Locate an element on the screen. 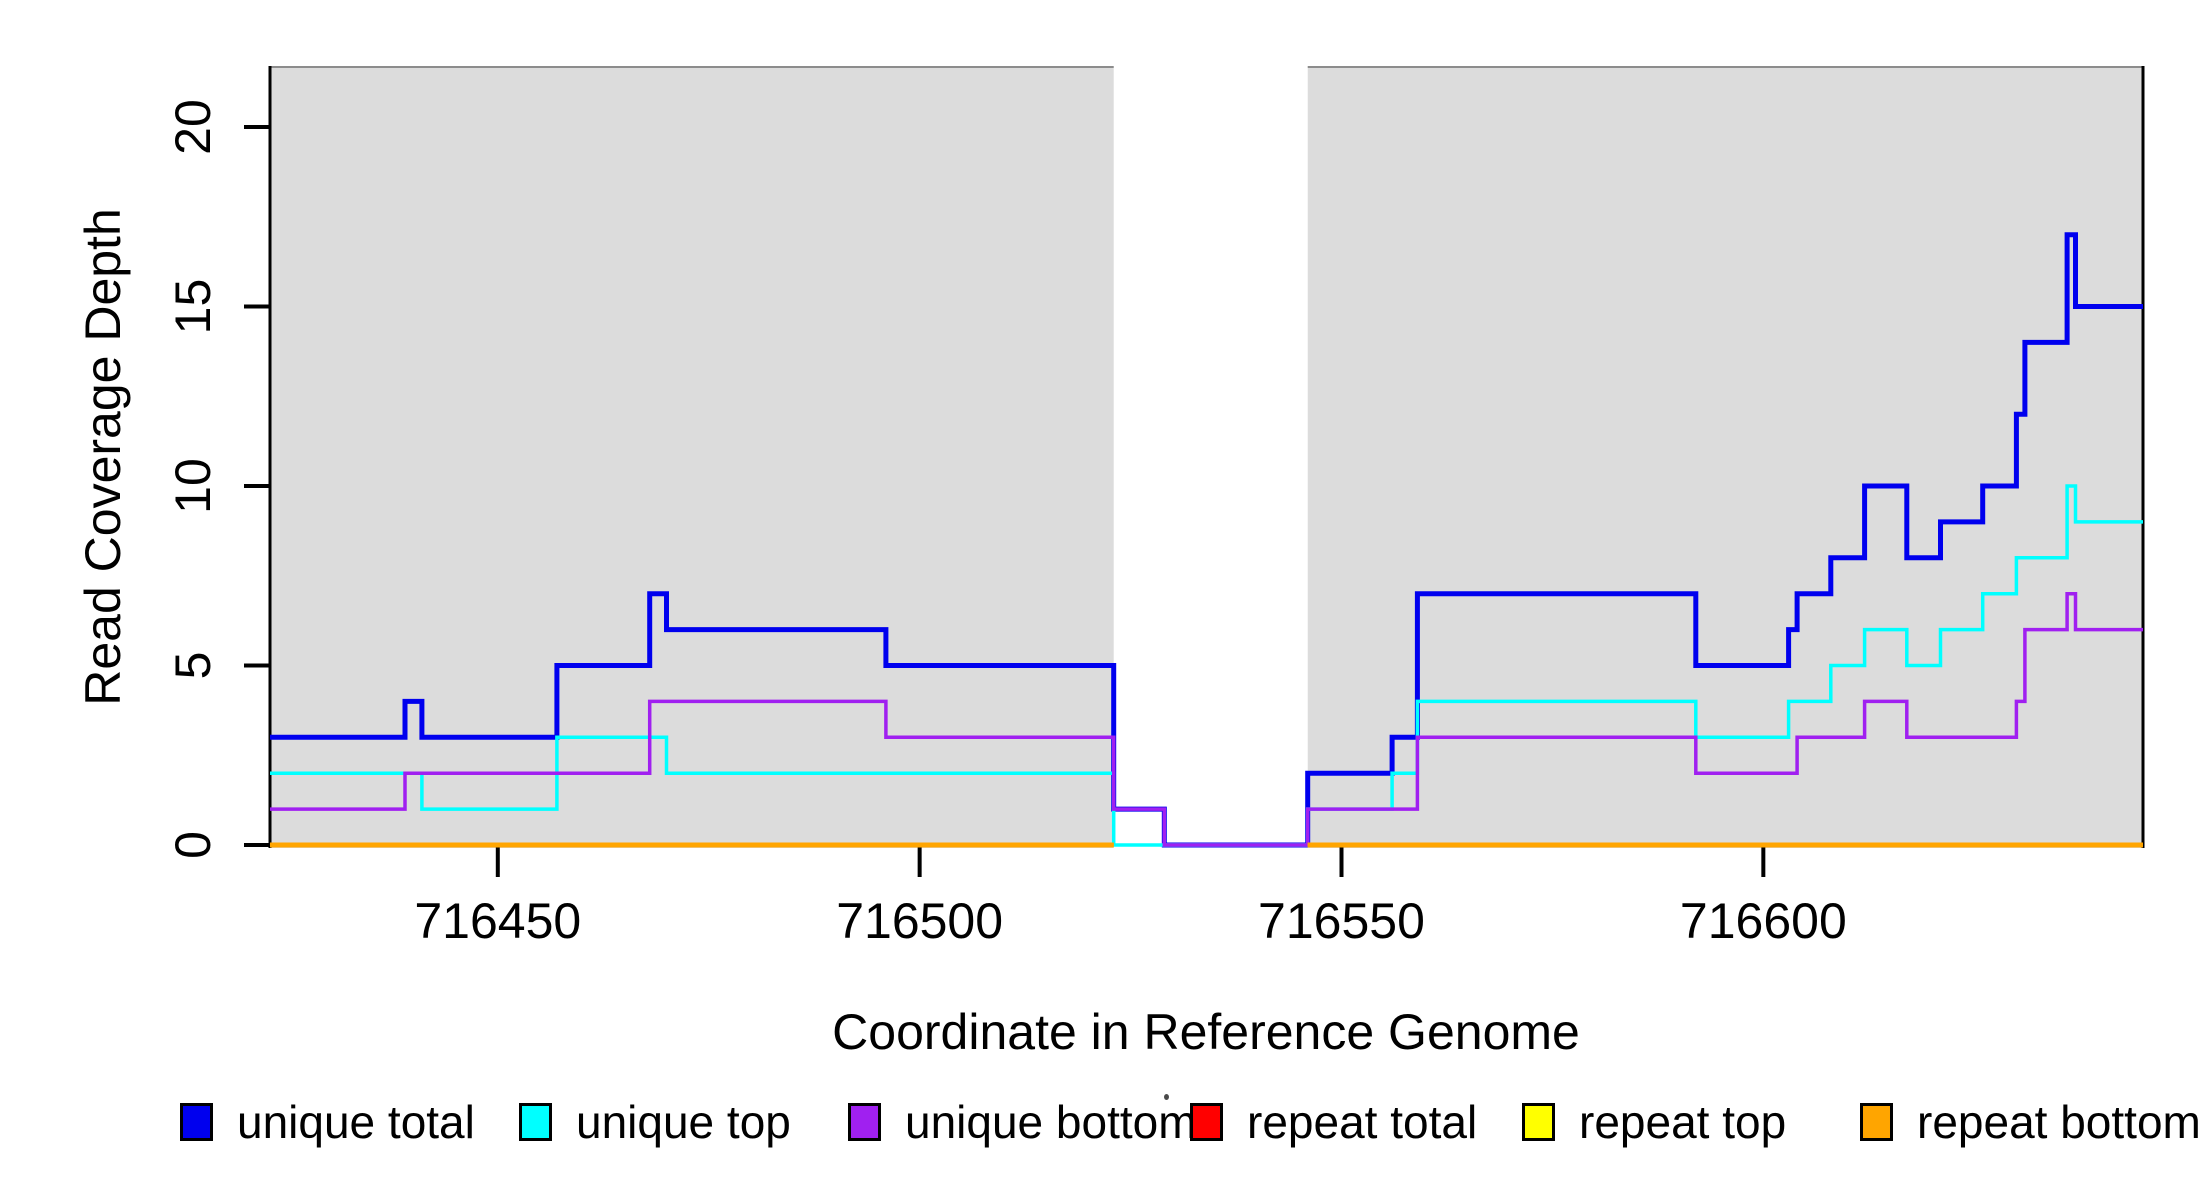  y-tick-label: 20 is located at coordinates (193, 127).